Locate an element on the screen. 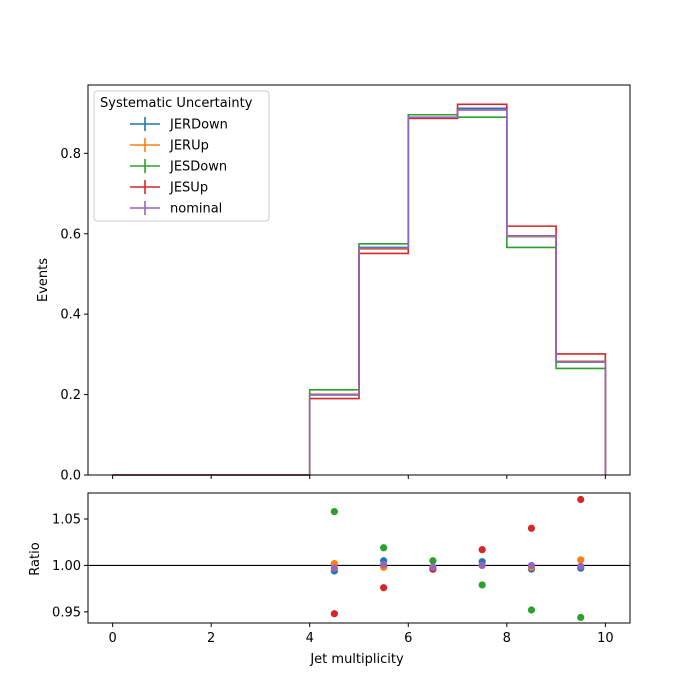 This screenshot has width=700, height=700. main-y-tick-label: 0.4 is located at coordinates (70, 315).